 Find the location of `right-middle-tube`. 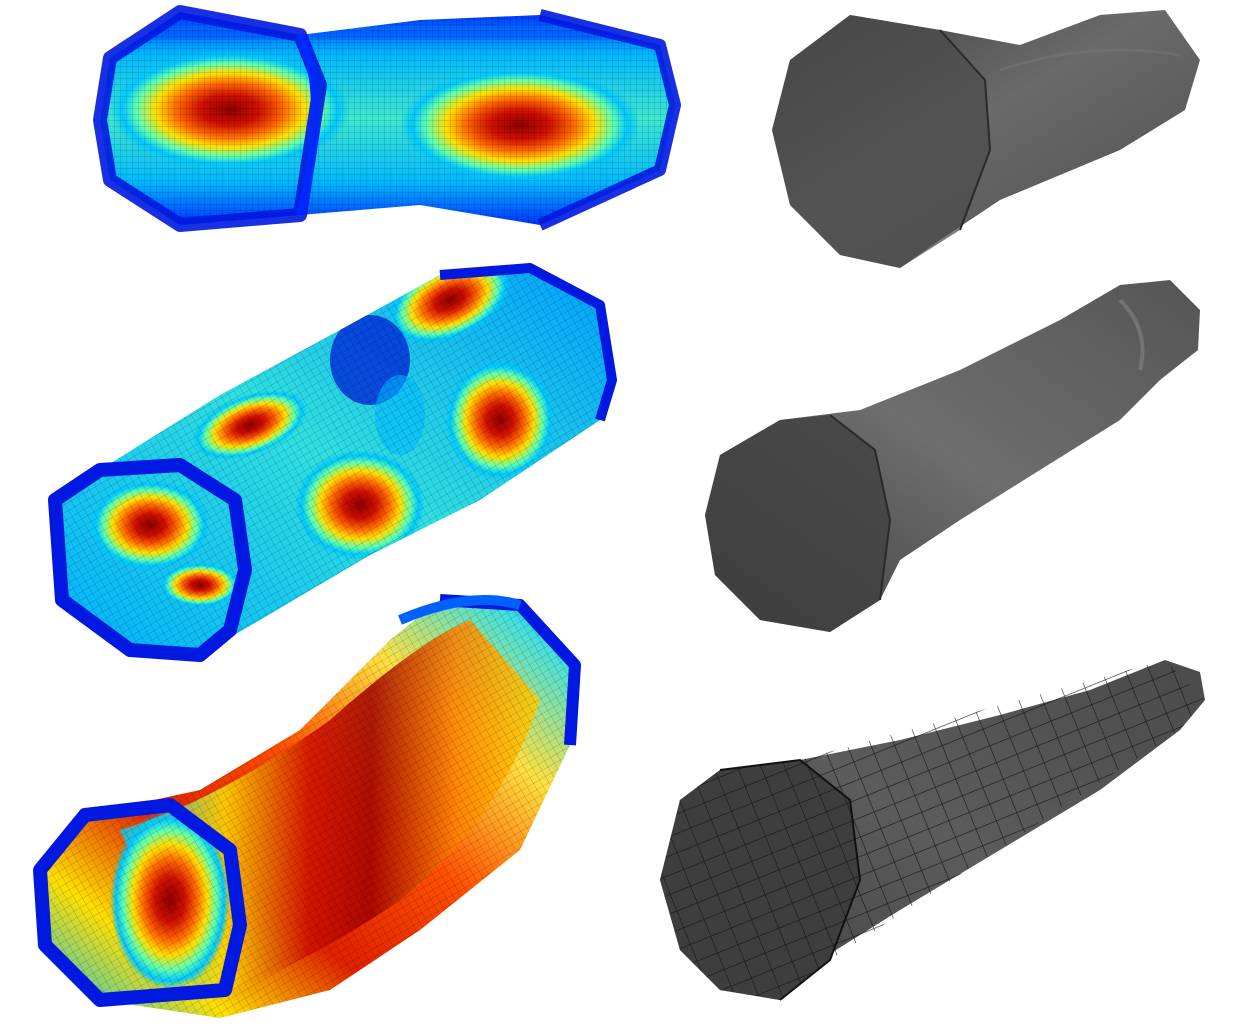

right-middle-tube is located at coordinates (952, 456).